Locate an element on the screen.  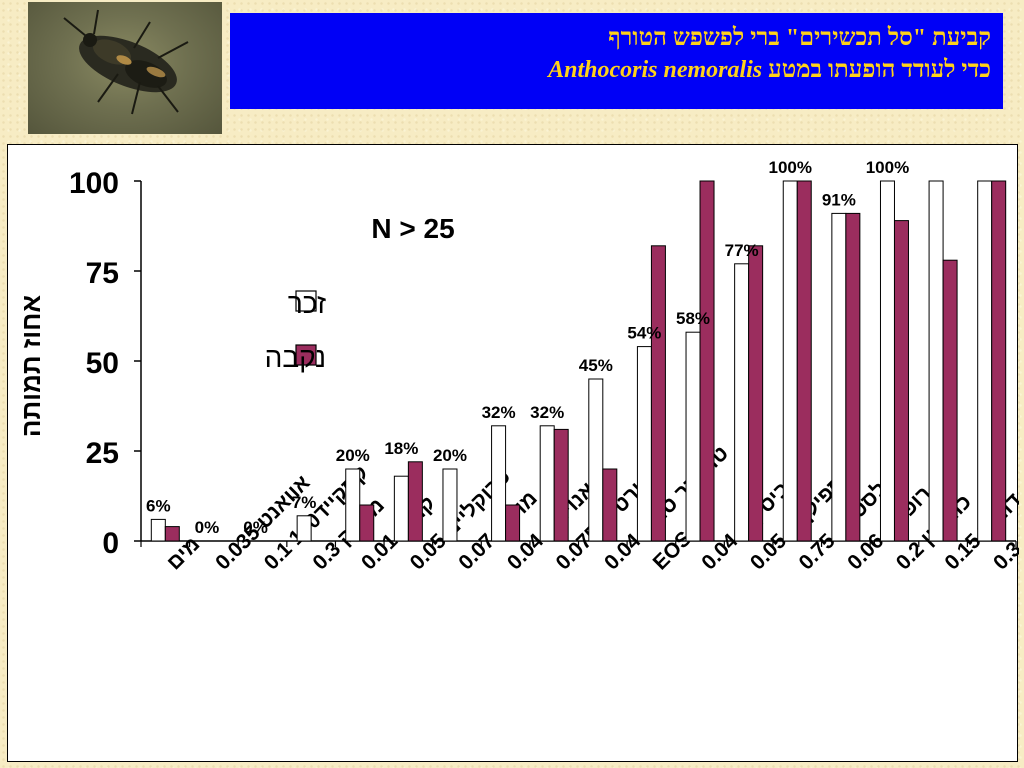
insect-photo is located at coordinates (125, 68).